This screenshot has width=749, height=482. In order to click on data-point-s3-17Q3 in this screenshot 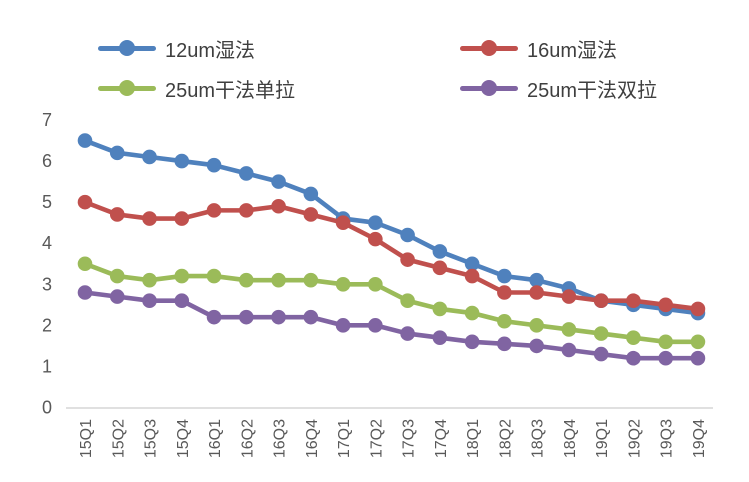, I will do `click(407, 333)`.